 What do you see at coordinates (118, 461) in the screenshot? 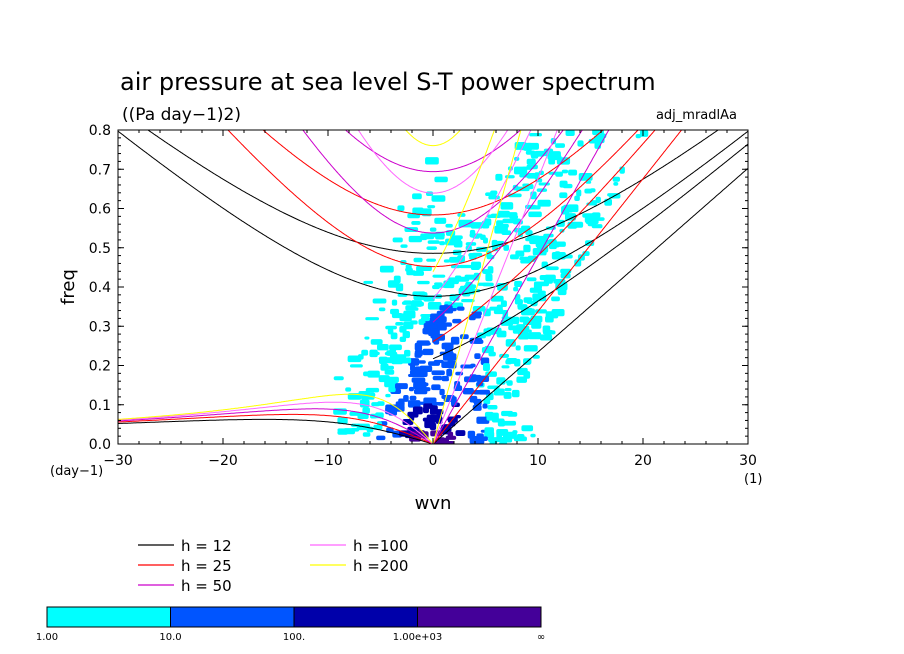
I see `x-tick-label: −30` at bounding box center [118, 461].